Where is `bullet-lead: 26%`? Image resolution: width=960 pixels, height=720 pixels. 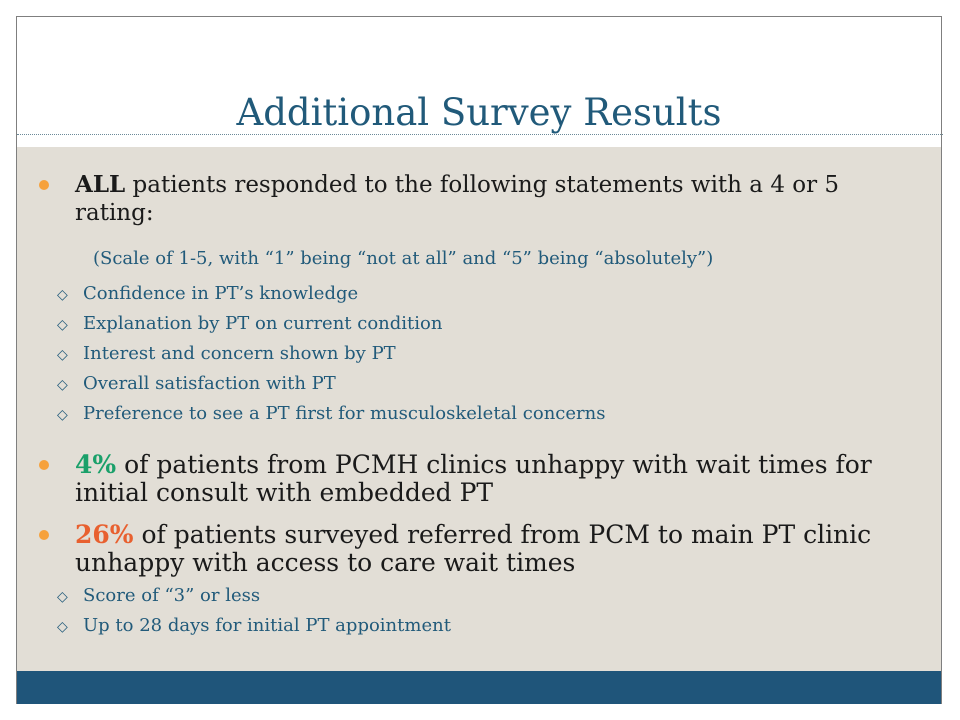
bullet-lead: 26% is located at coordinates (104, 534).